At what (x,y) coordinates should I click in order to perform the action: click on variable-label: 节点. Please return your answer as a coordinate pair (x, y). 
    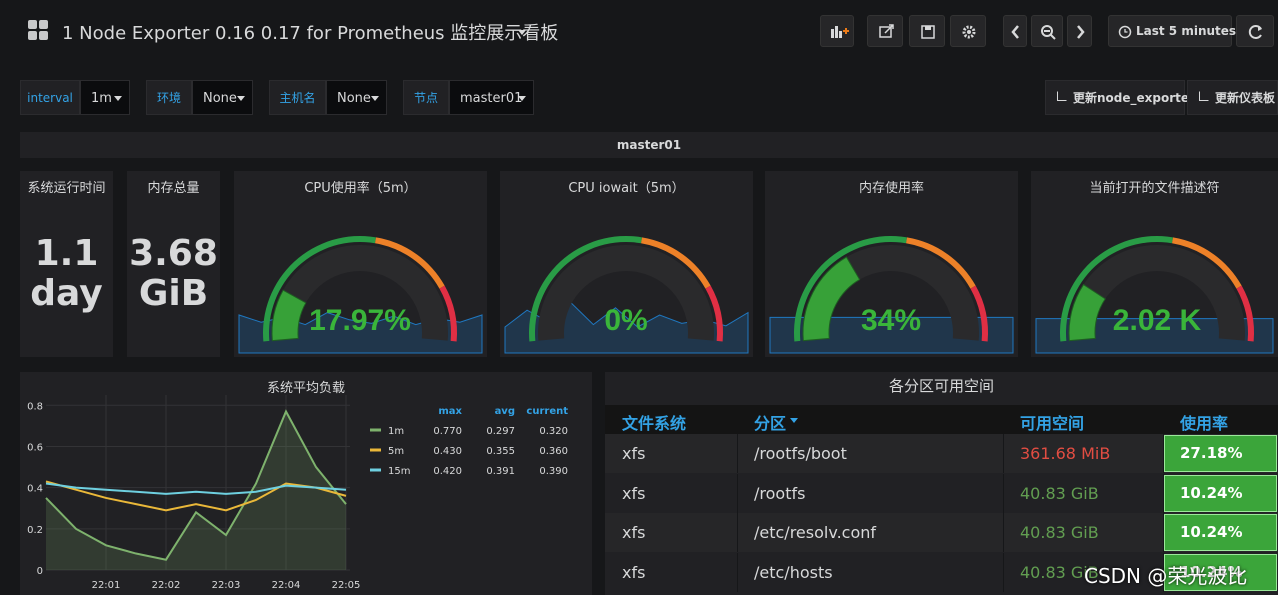
    Looking at the image, I should click on (426, 97).